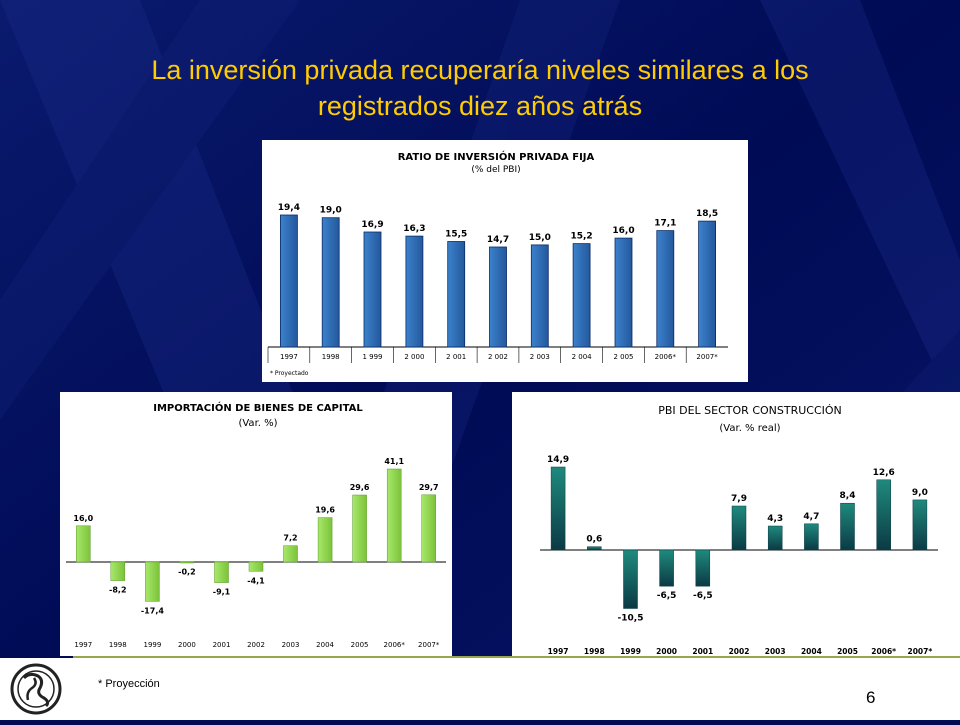  Describe the element at coordinates (83, 518) in the screenshot. I see `chart2-value-label: 16,0` at that location.